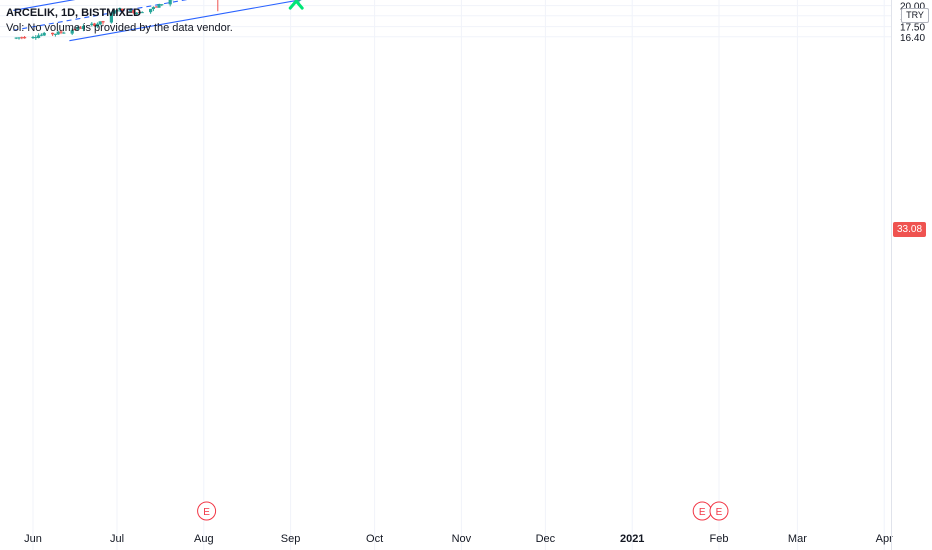 The height and width of the screenshot is (550, 932). I want to click on candles, so click(157, 20).